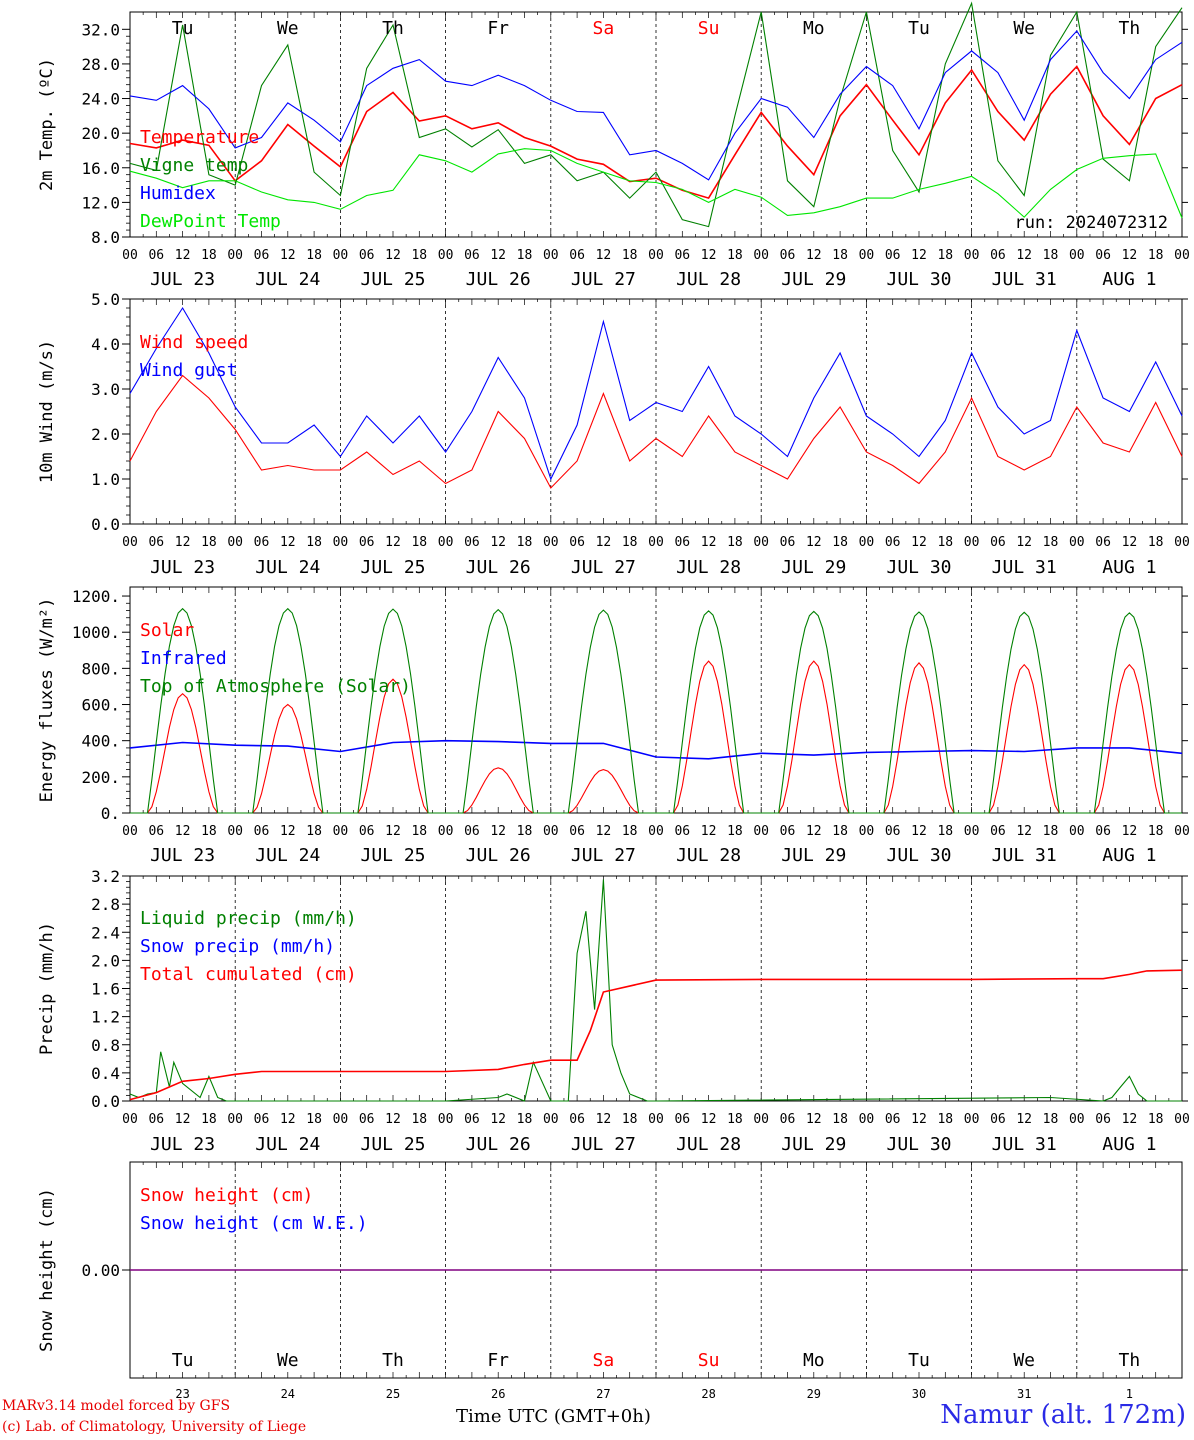  I want to click on y-tick-label: 8.0, so click(105, 237).